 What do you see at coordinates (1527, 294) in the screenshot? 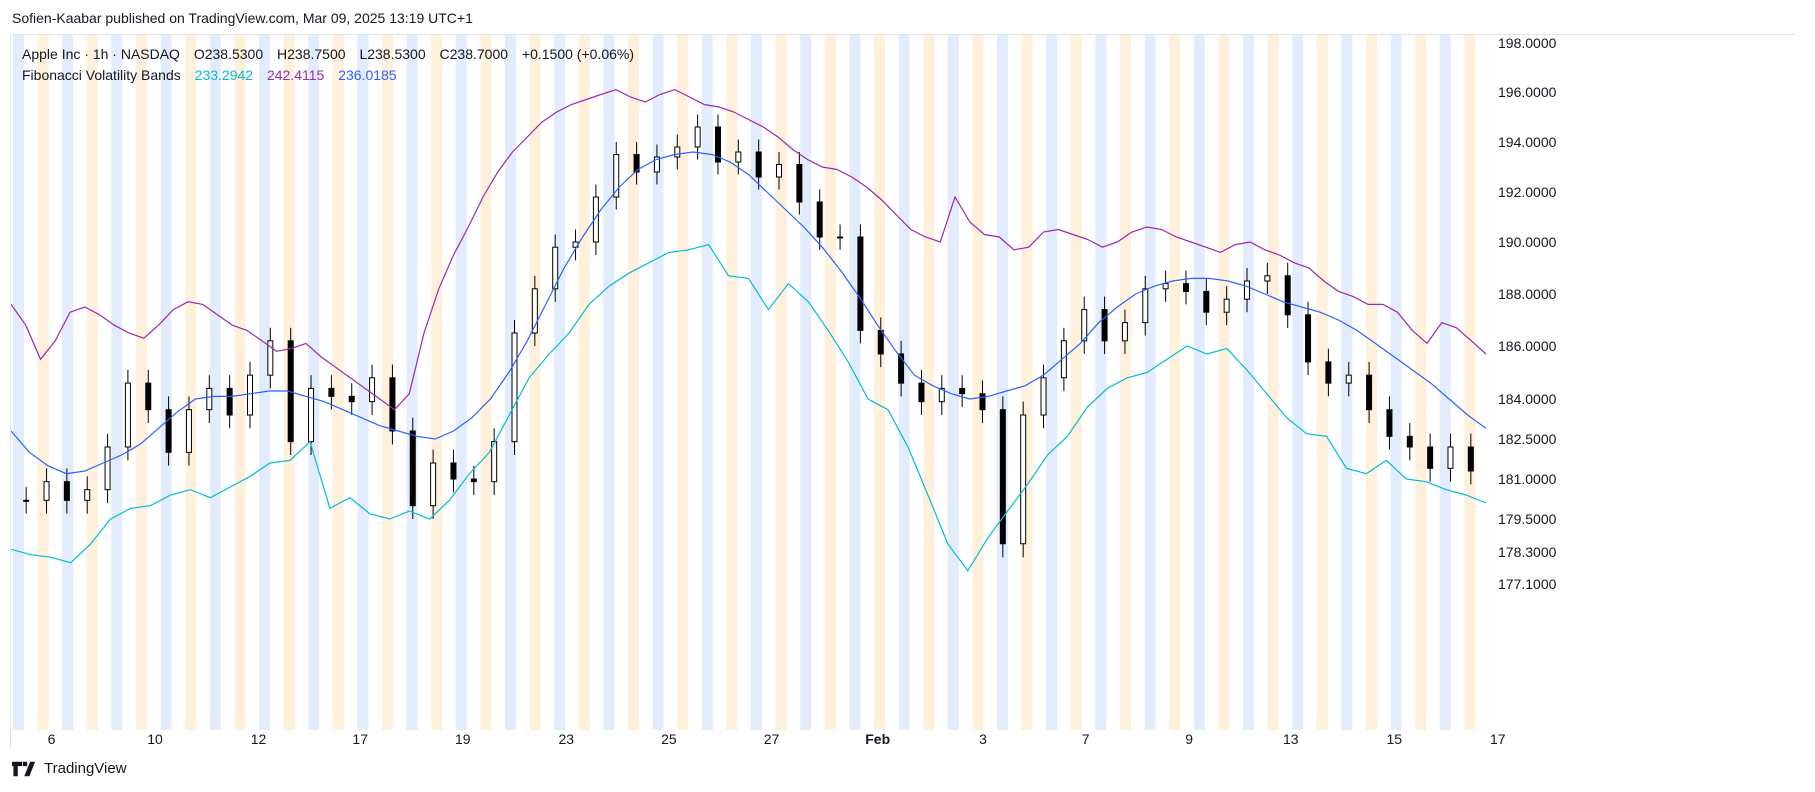
I see `price-tick-label: 188.0000` at bounding box center [1527, 294].